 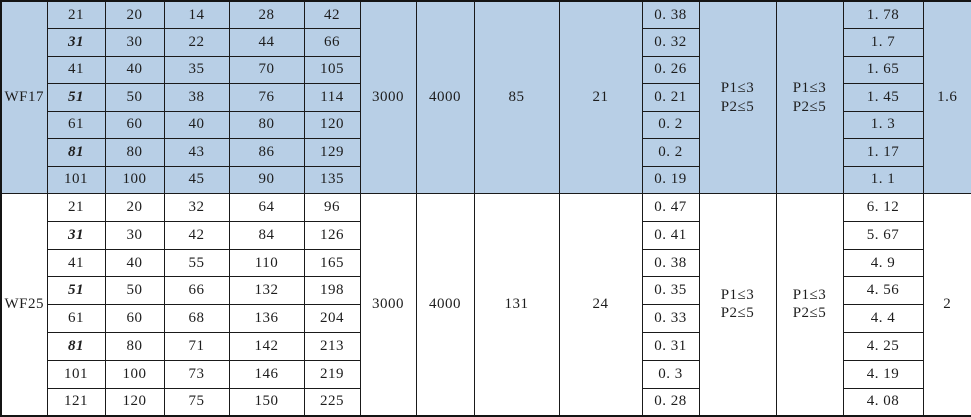 What do you see at coordinates (332, 346) in the screenshot?
I see `value-e-cell: 213` at bounding box center [332, 346].